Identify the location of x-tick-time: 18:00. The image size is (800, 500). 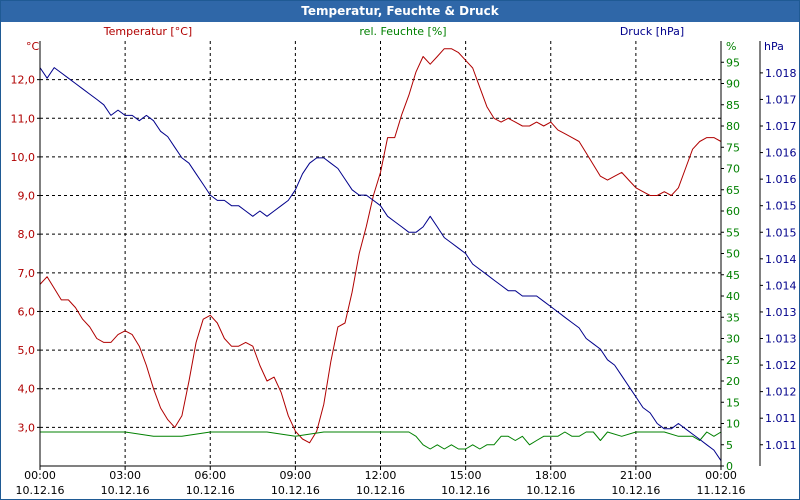
(551, 475).